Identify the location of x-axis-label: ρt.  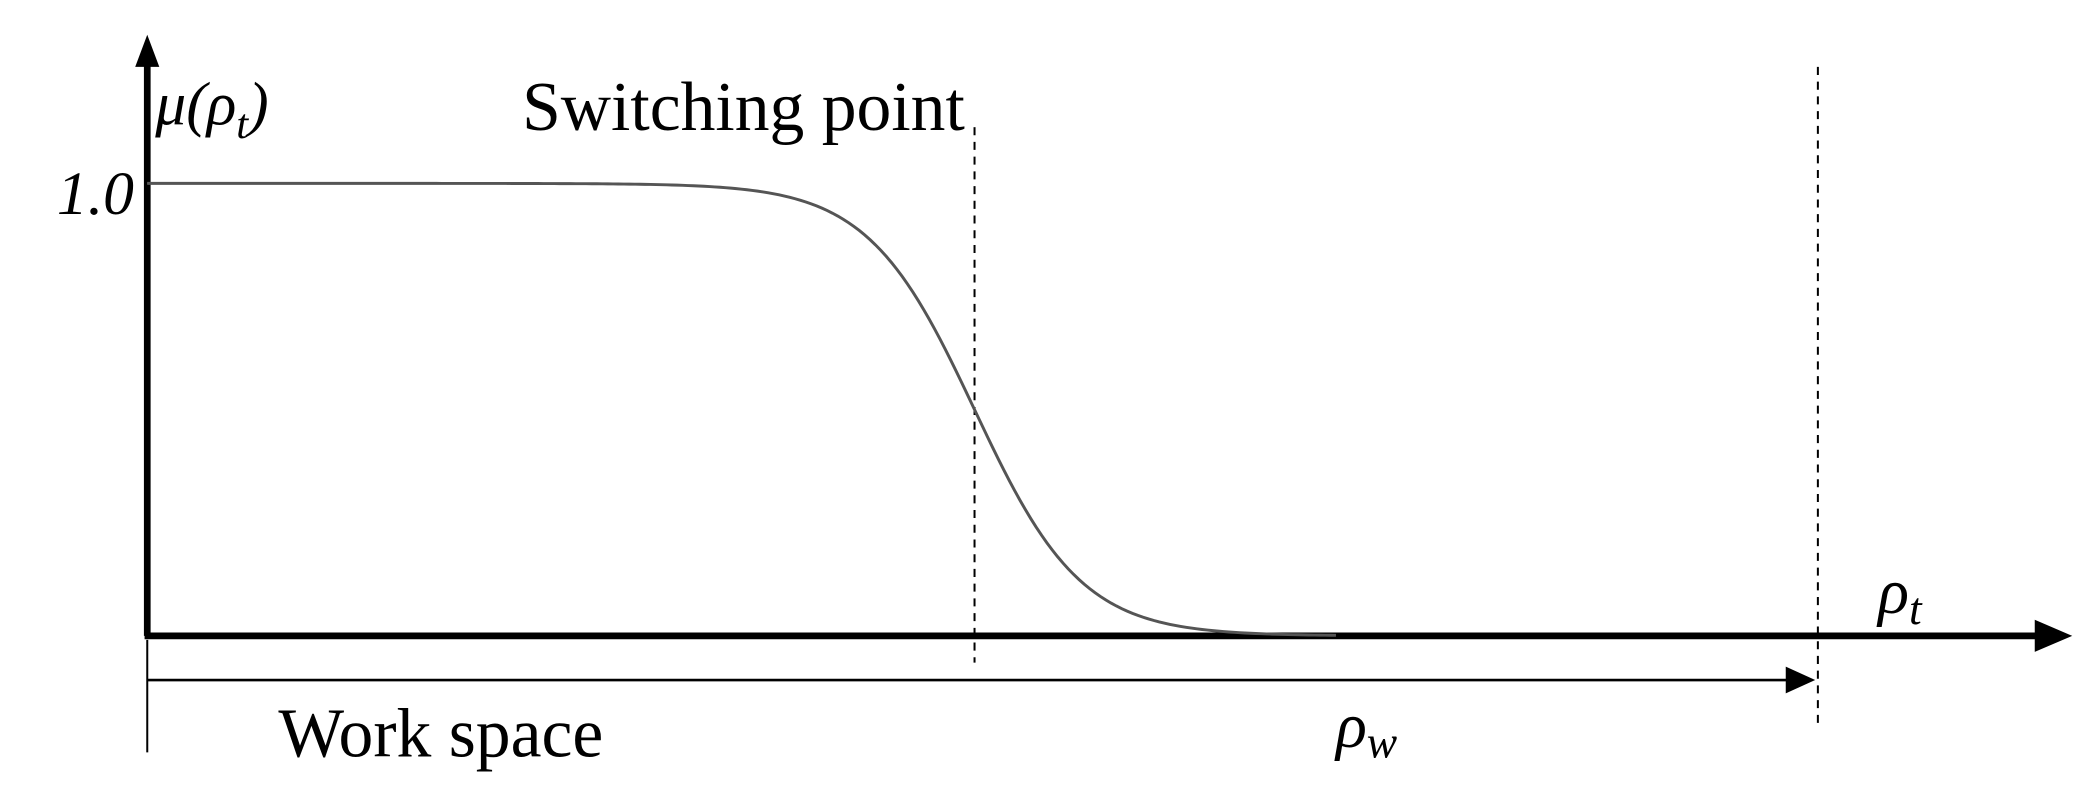
(1899, 595).